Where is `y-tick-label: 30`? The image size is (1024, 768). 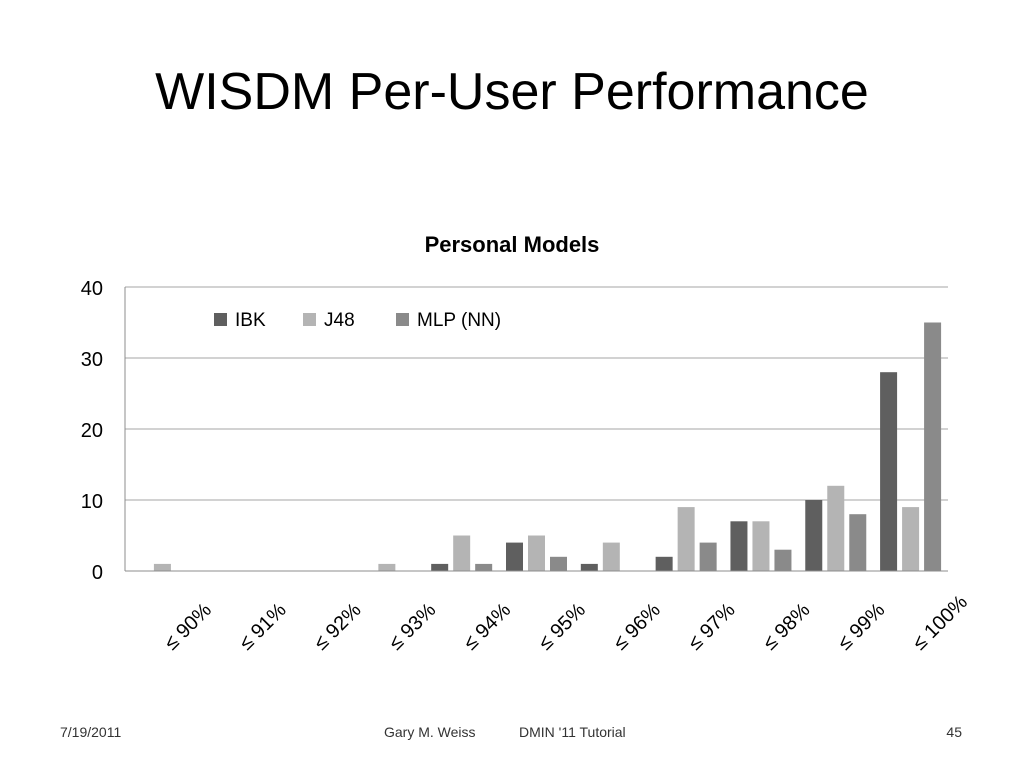
y-tick-label: 30 is located at coordinates (92, 360).